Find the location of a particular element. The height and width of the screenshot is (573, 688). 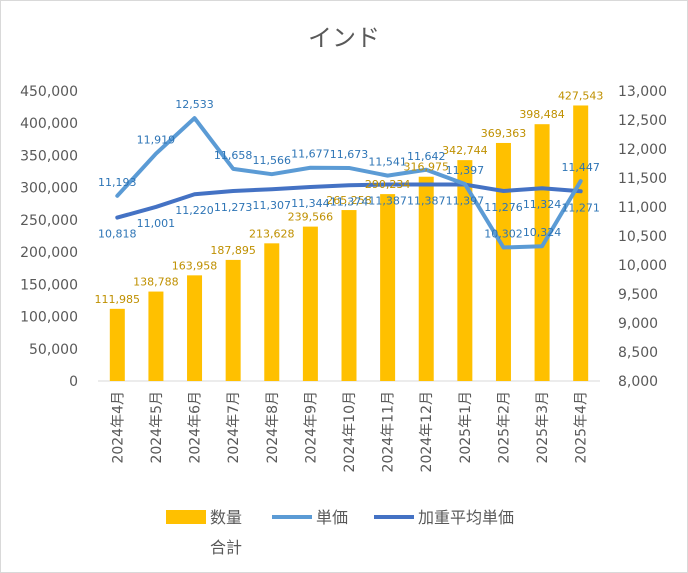

right-tick-label: 10,000 is located at coordinates (642, 266).